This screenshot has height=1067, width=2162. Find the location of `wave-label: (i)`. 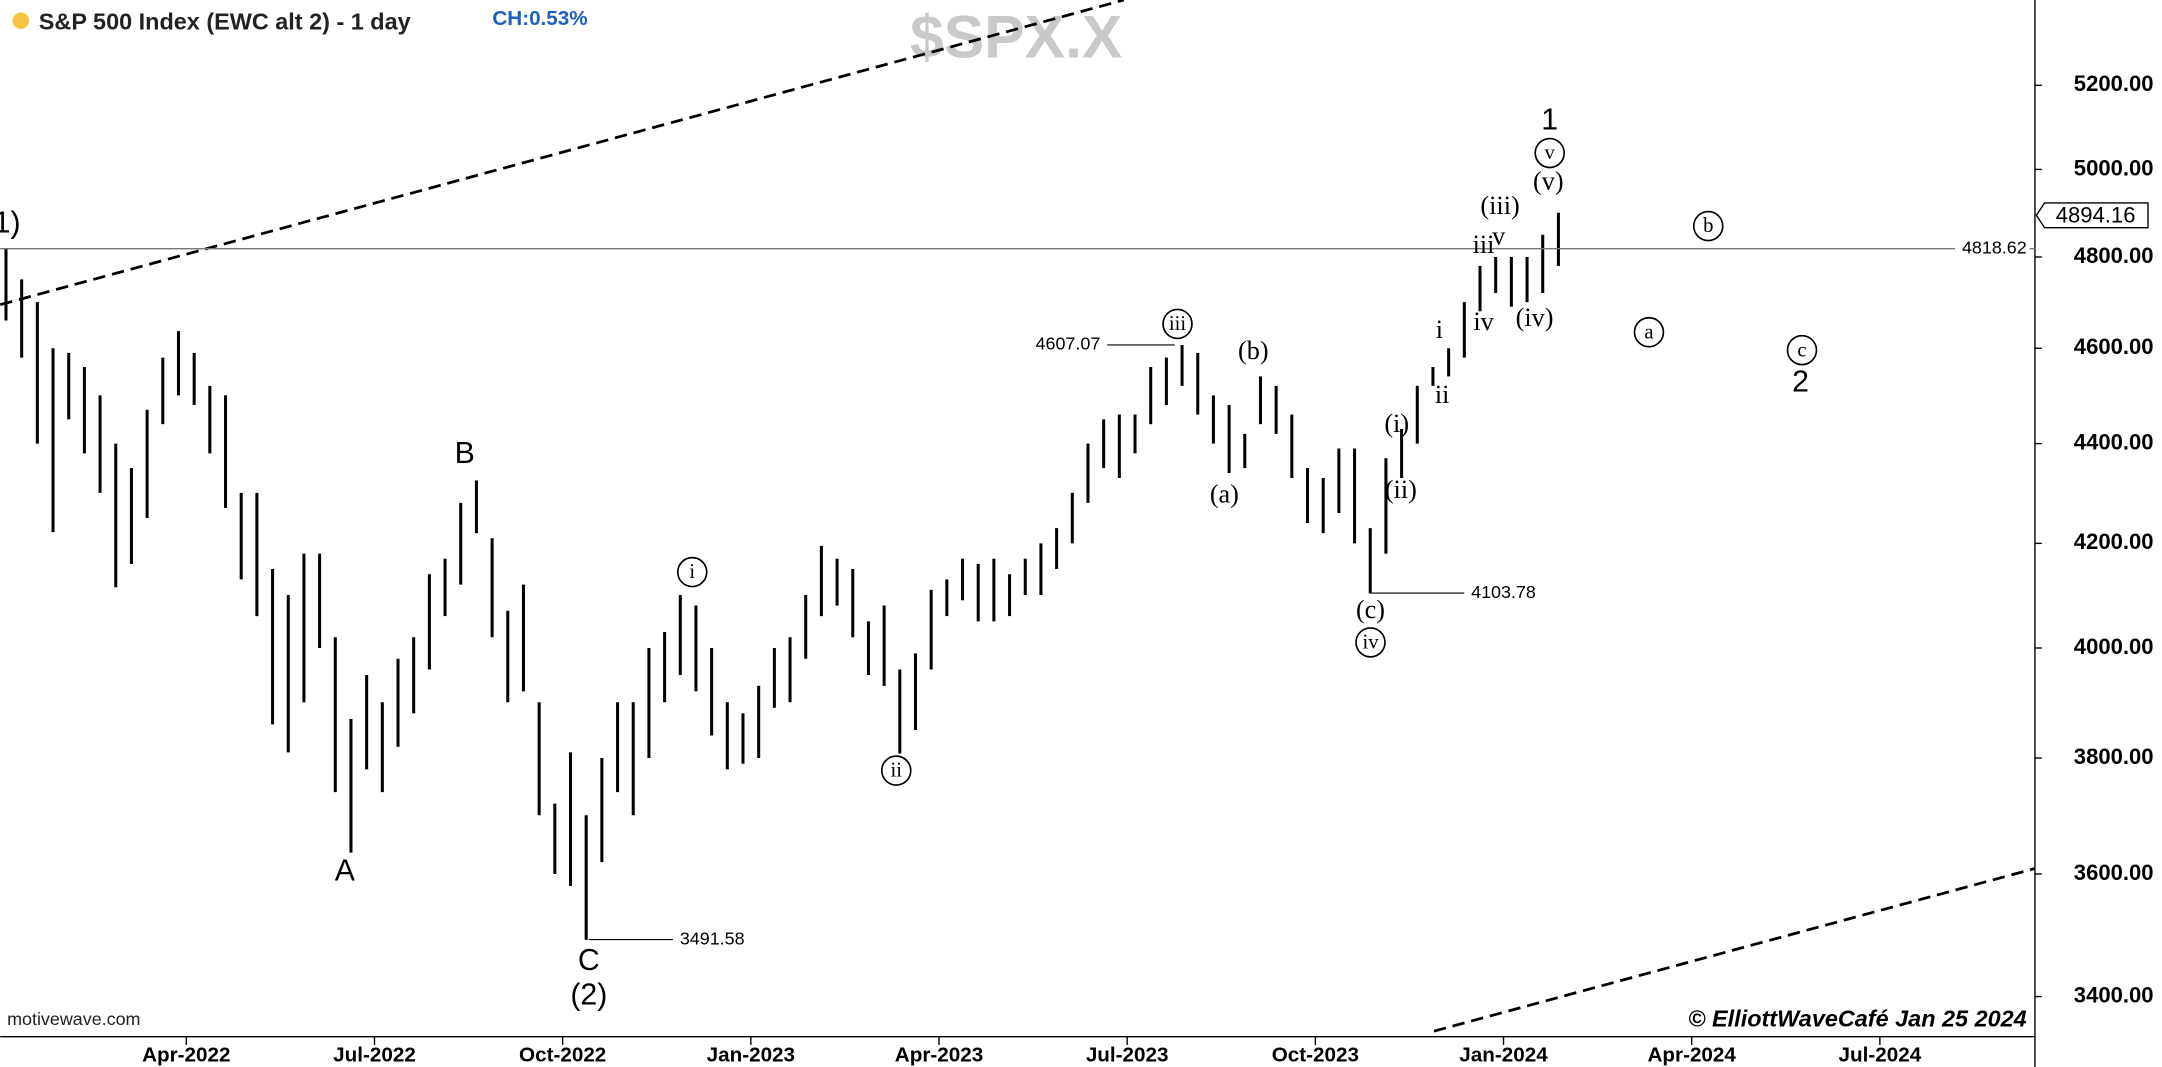

wave-label: (i) is located at coordinates (1396, 423).